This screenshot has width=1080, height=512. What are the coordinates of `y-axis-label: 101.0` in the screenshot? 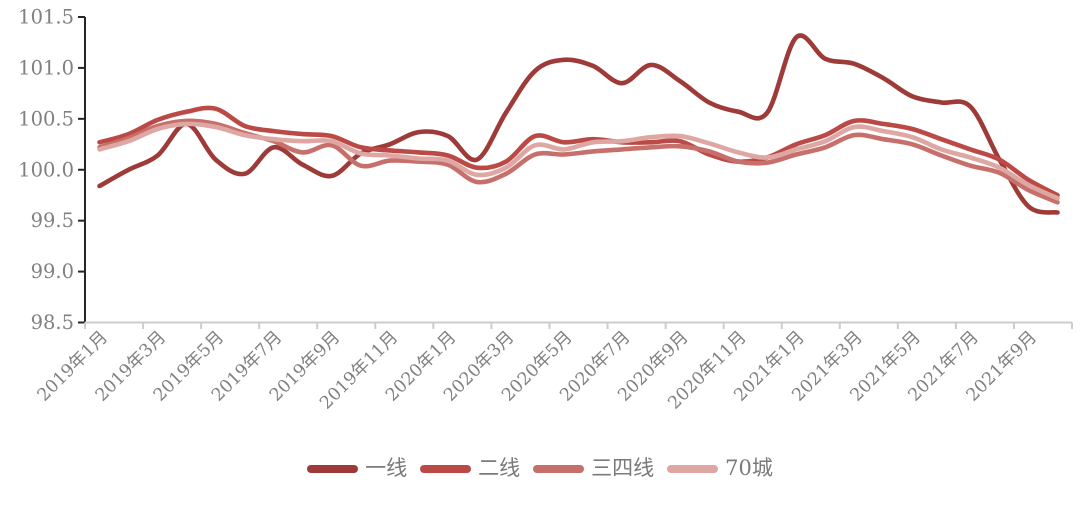 It's located at (46, 67).